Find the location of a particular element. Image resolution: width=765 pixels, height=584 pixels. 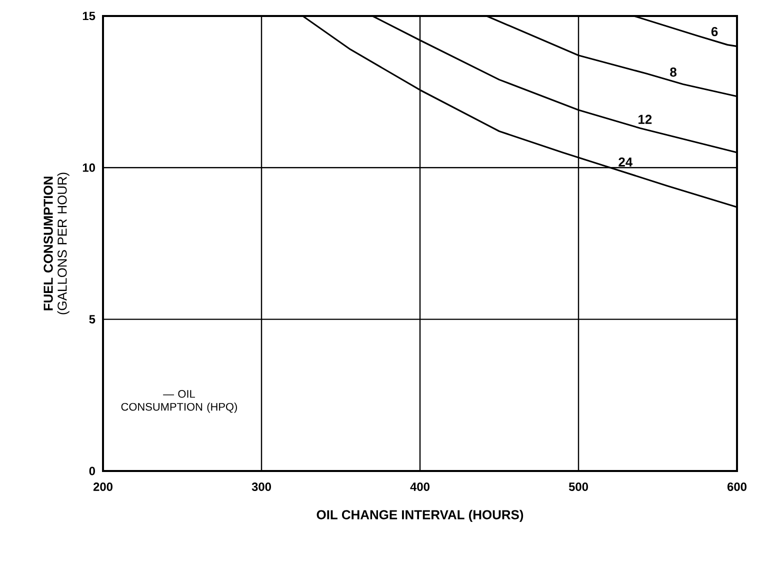

annotation: — OIL CONSUMPTION (HPQ) is located at coordinates (179, 401).